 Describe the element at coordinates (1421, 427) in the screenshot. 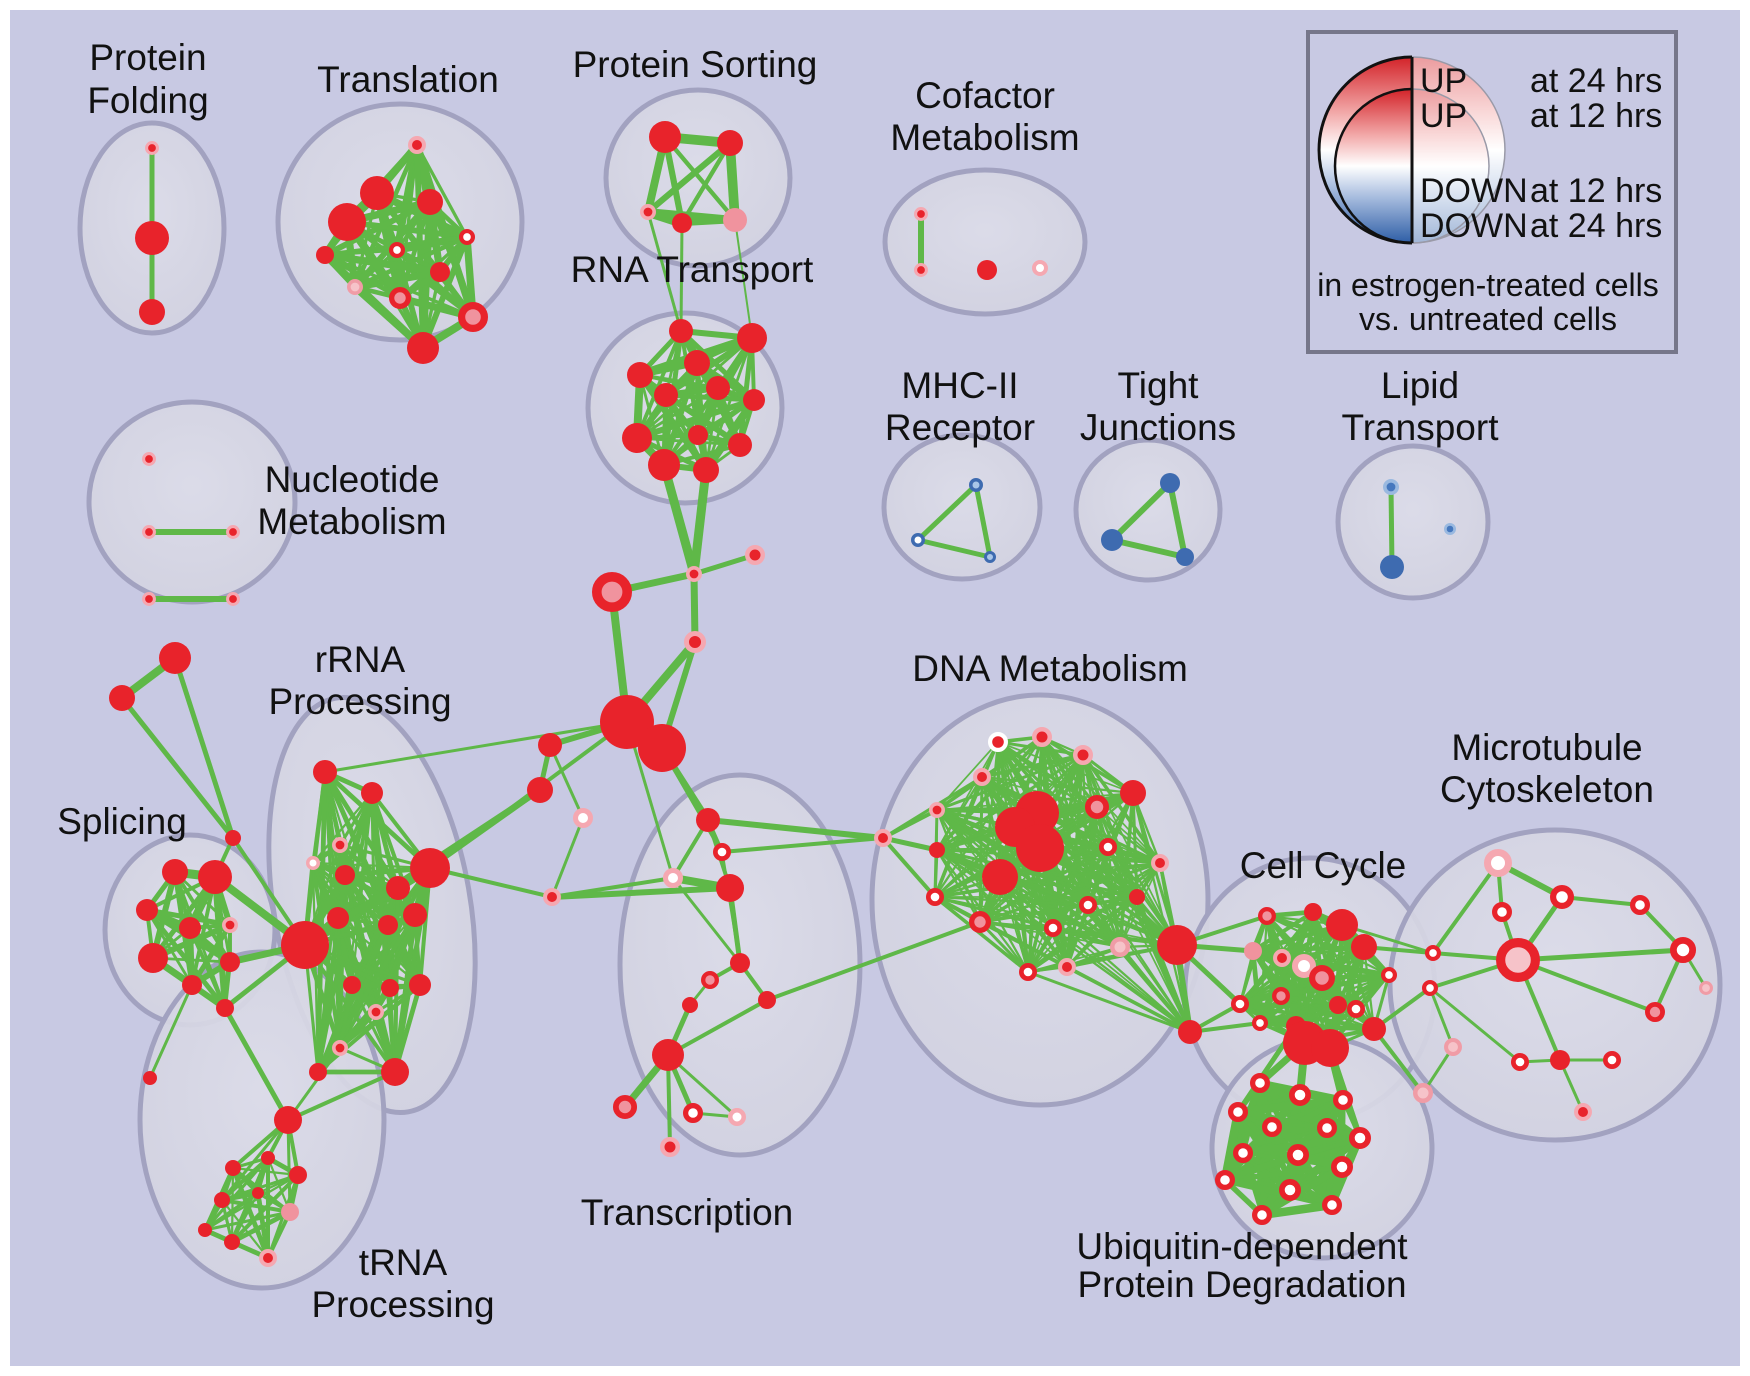

I see `cluster-label-lipid-transport: Transport` at that location.